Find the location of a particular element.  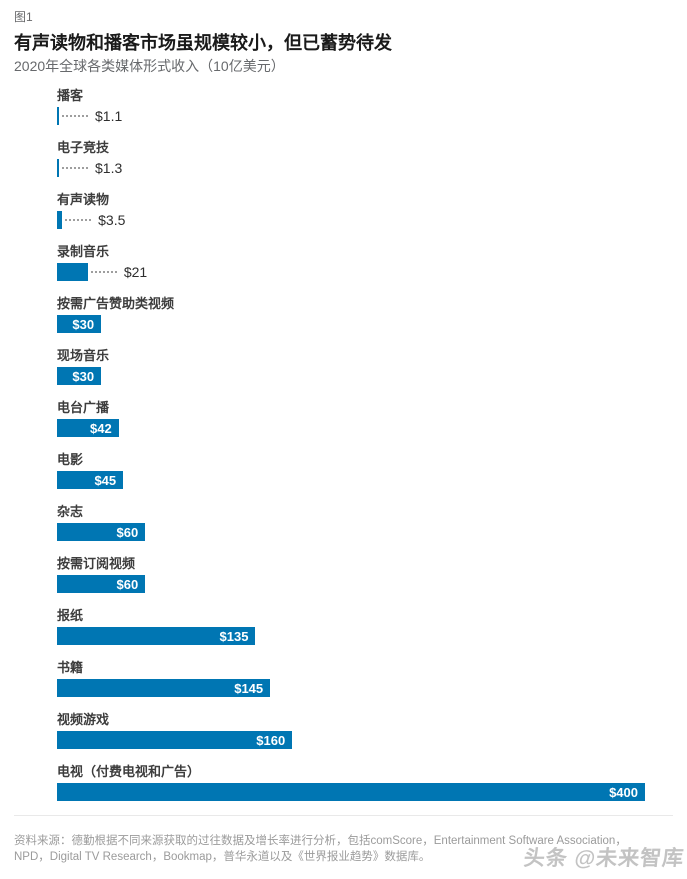

bar-track: $42 is located at coordinates (353, 428).